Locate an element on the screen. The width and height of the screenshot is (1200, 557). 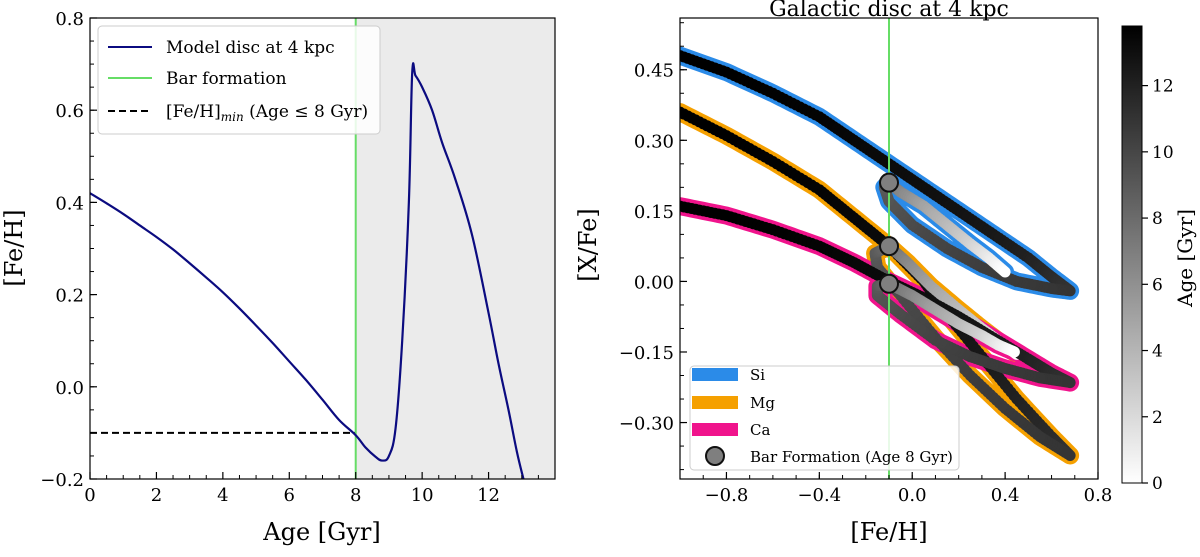
left-y-tick-label: 0.2 is located at coordinates (69, 296).